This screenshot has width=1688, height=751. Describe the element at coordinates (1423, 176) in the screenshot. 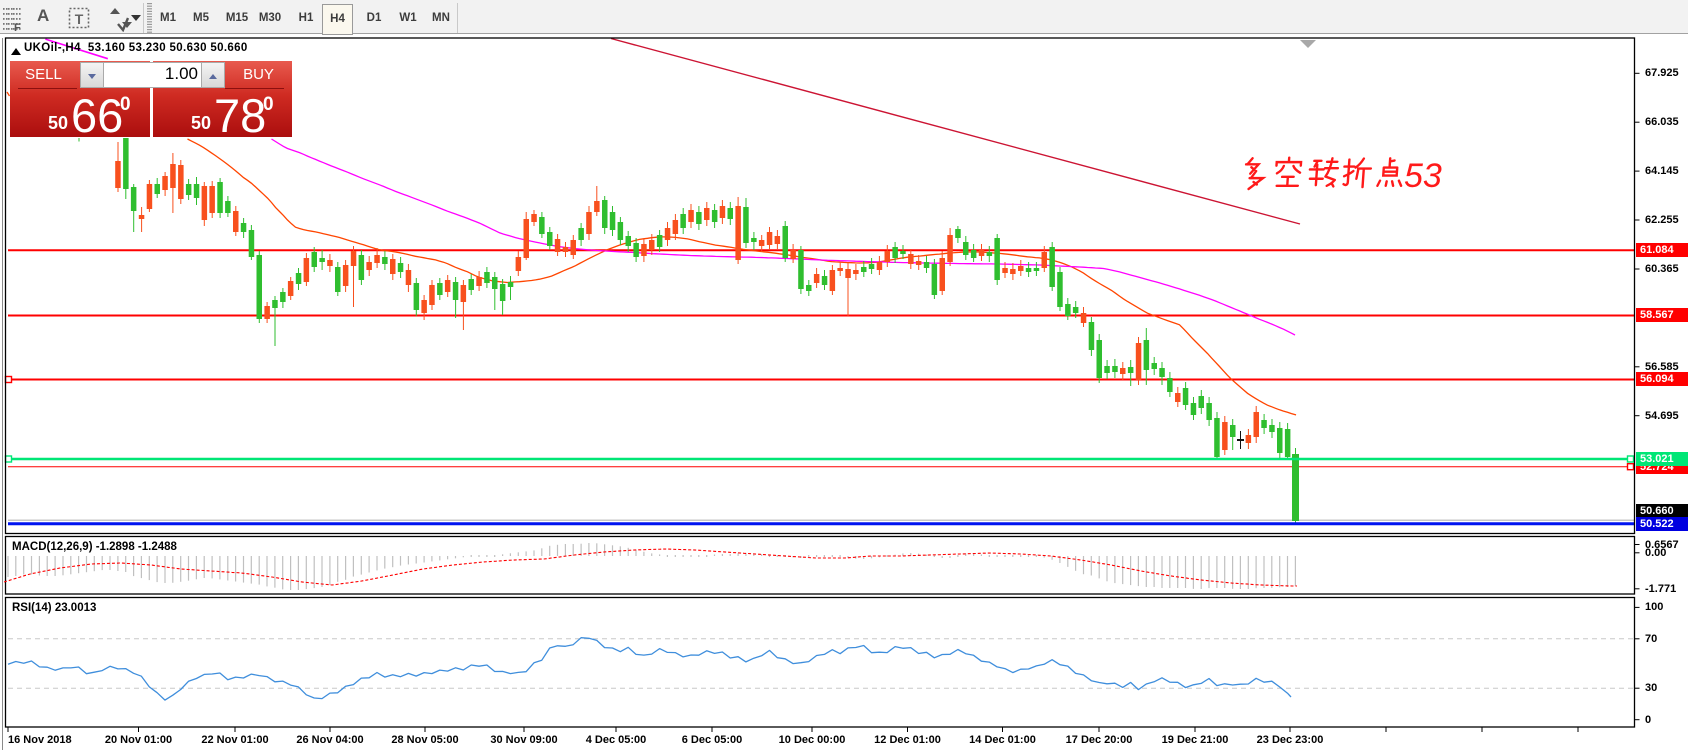

I see `svg-text: 53` at that location.